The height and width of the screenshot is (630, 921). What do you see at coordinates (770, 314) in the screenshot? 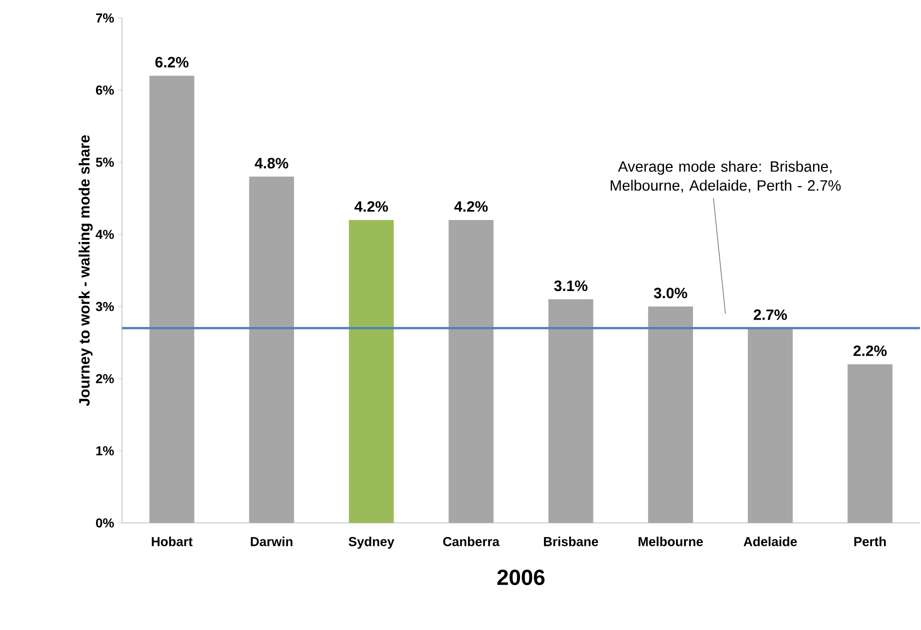
I see `data-label: 2.7%` at bounding box center [770, 314].